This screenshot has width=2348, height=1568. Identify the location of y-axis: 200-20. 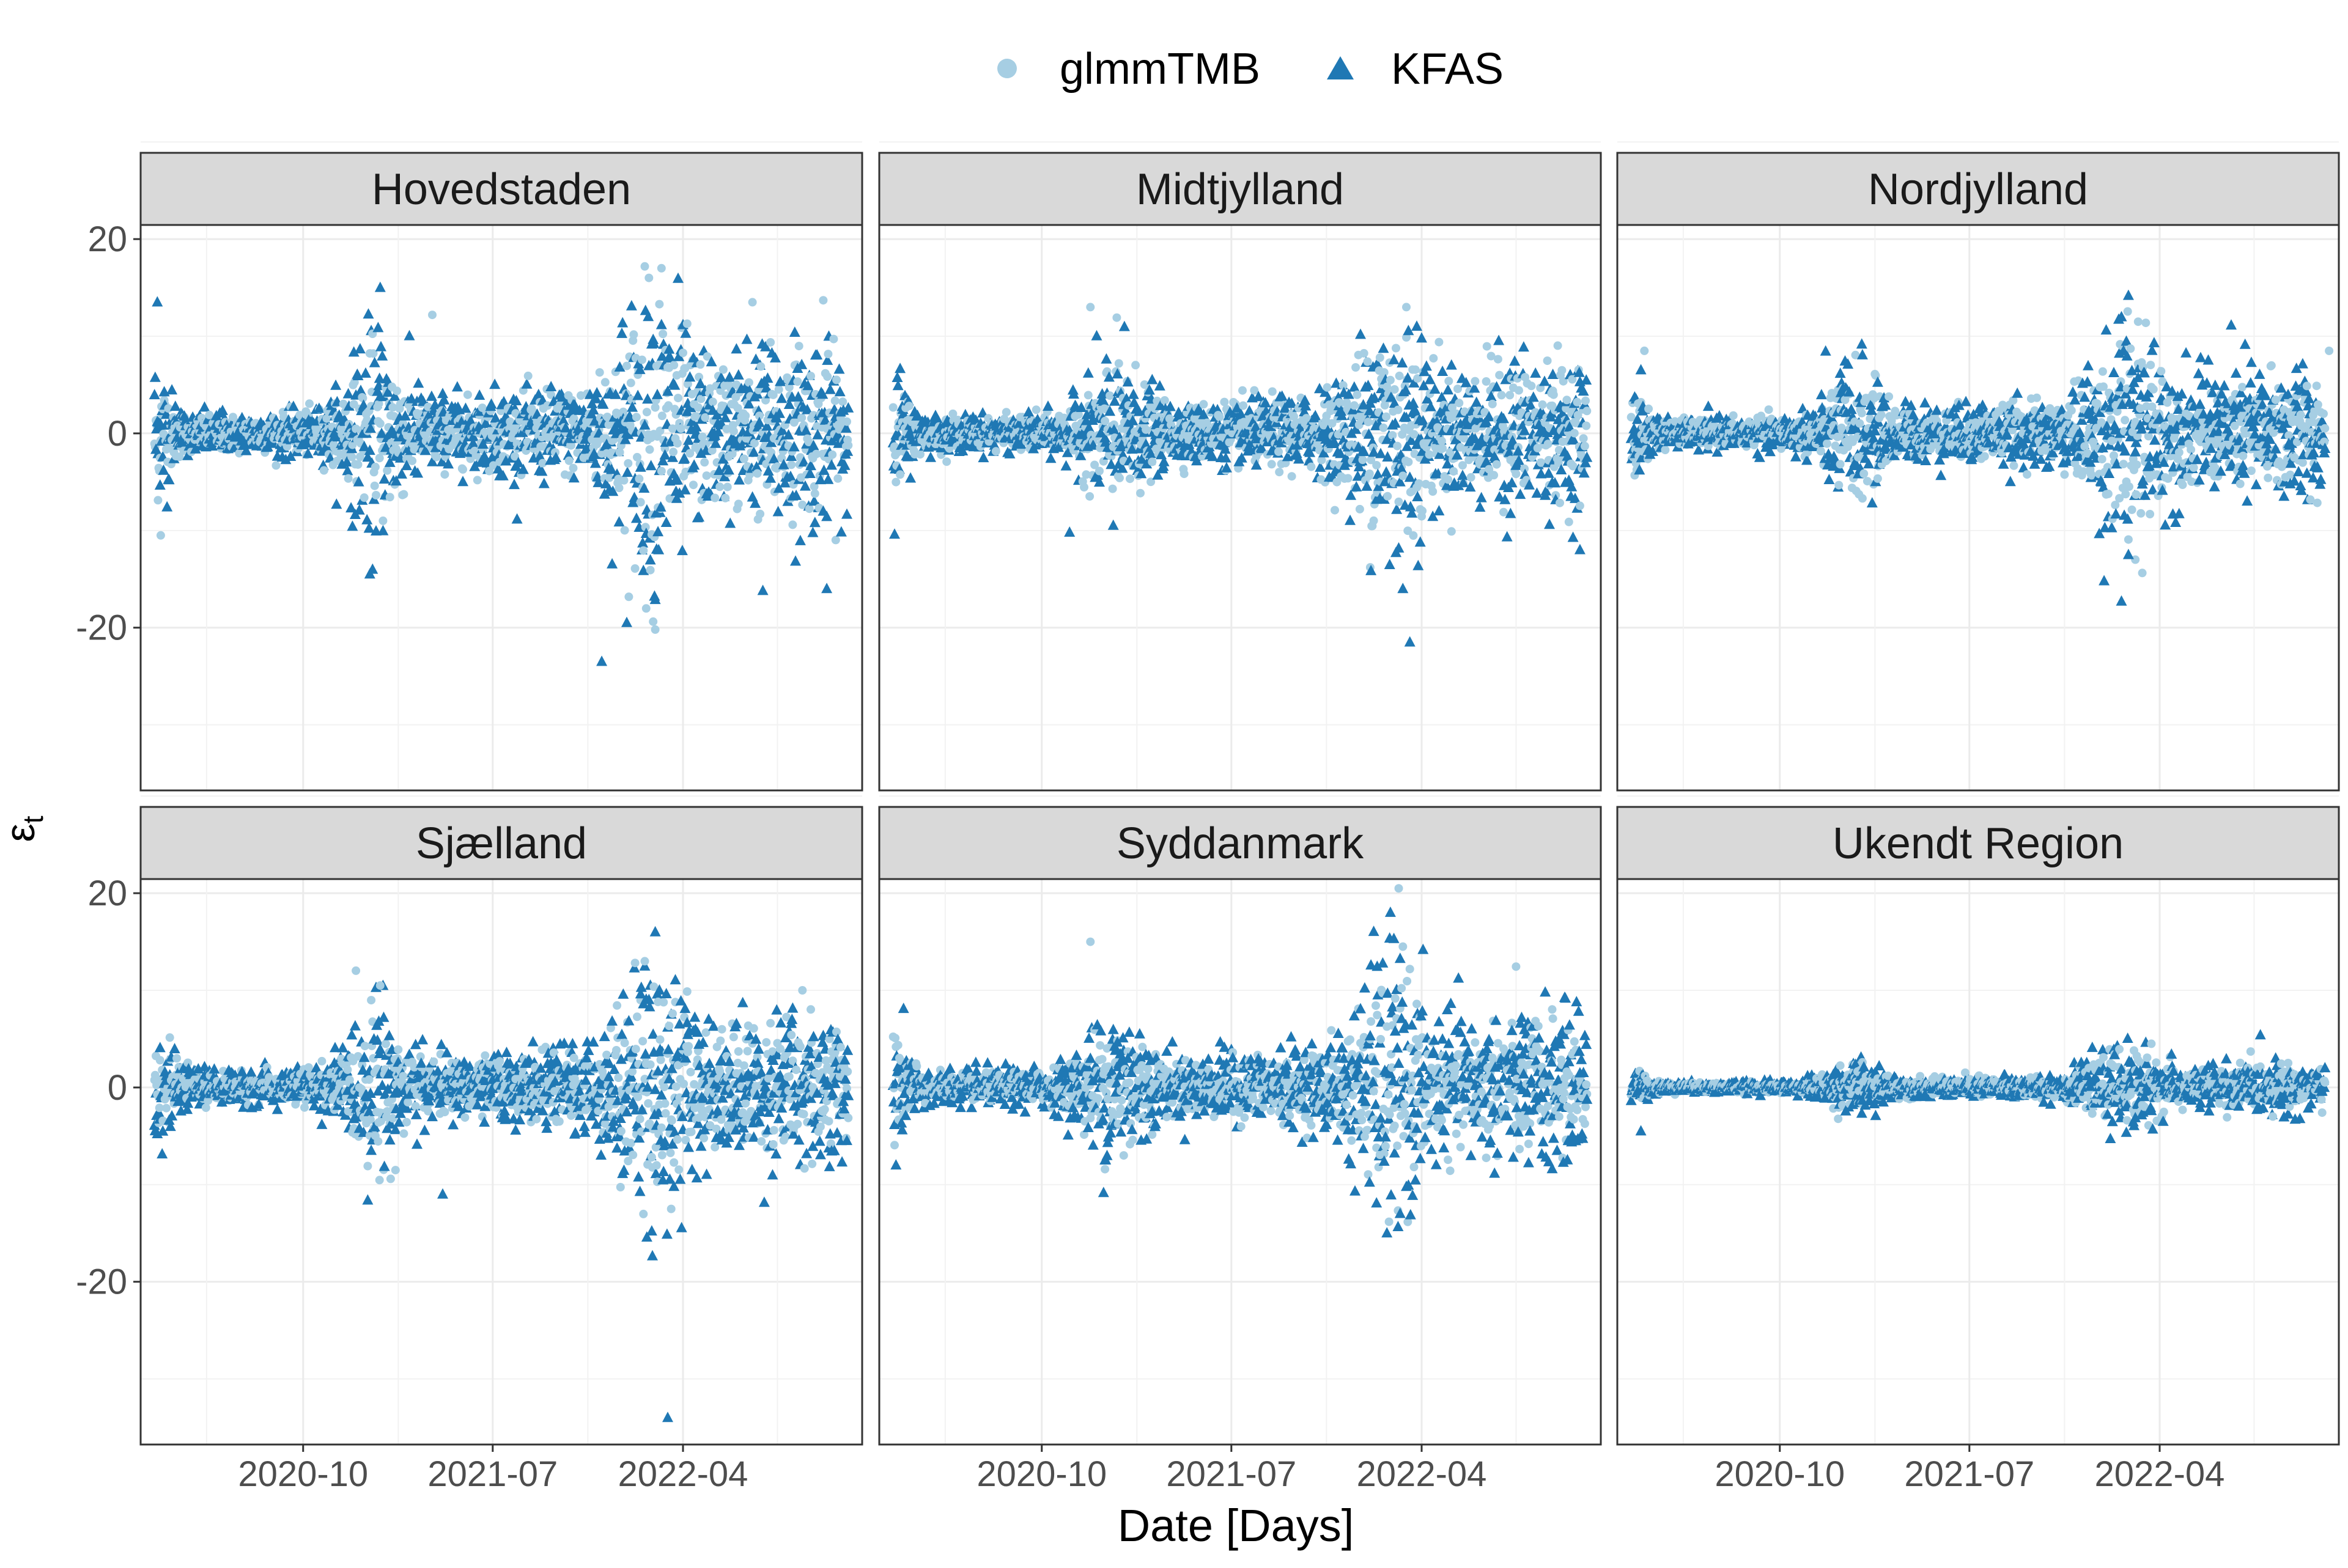
(108, 433).